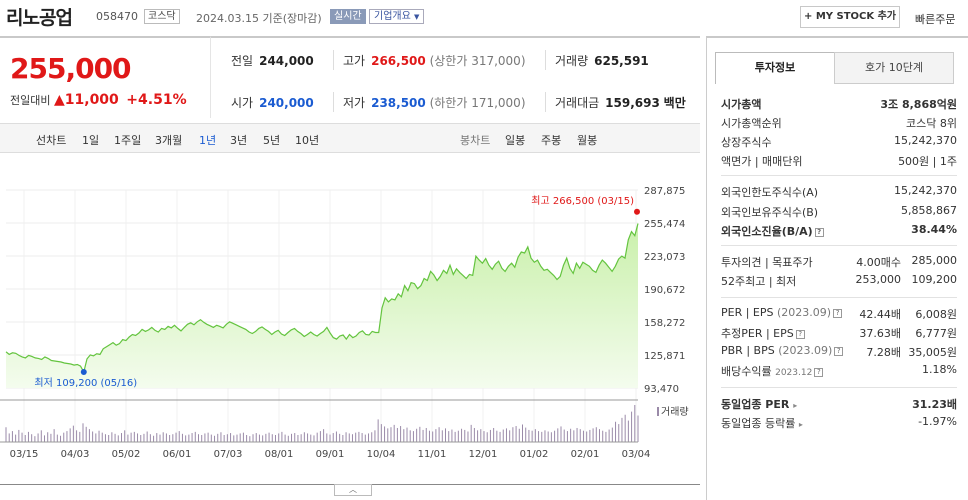  What do you see at coordinates (272, 140) in the screenshot?
I see `period-5y: 5년` at bounding box center [272, 140].